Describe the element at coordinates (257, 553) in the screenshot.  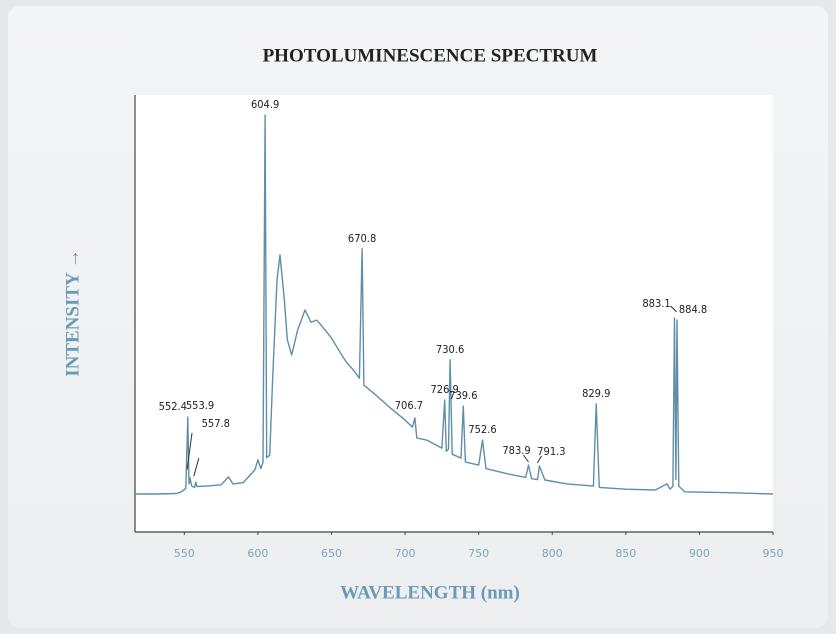
I see `x-tick-label: 600` at that location.